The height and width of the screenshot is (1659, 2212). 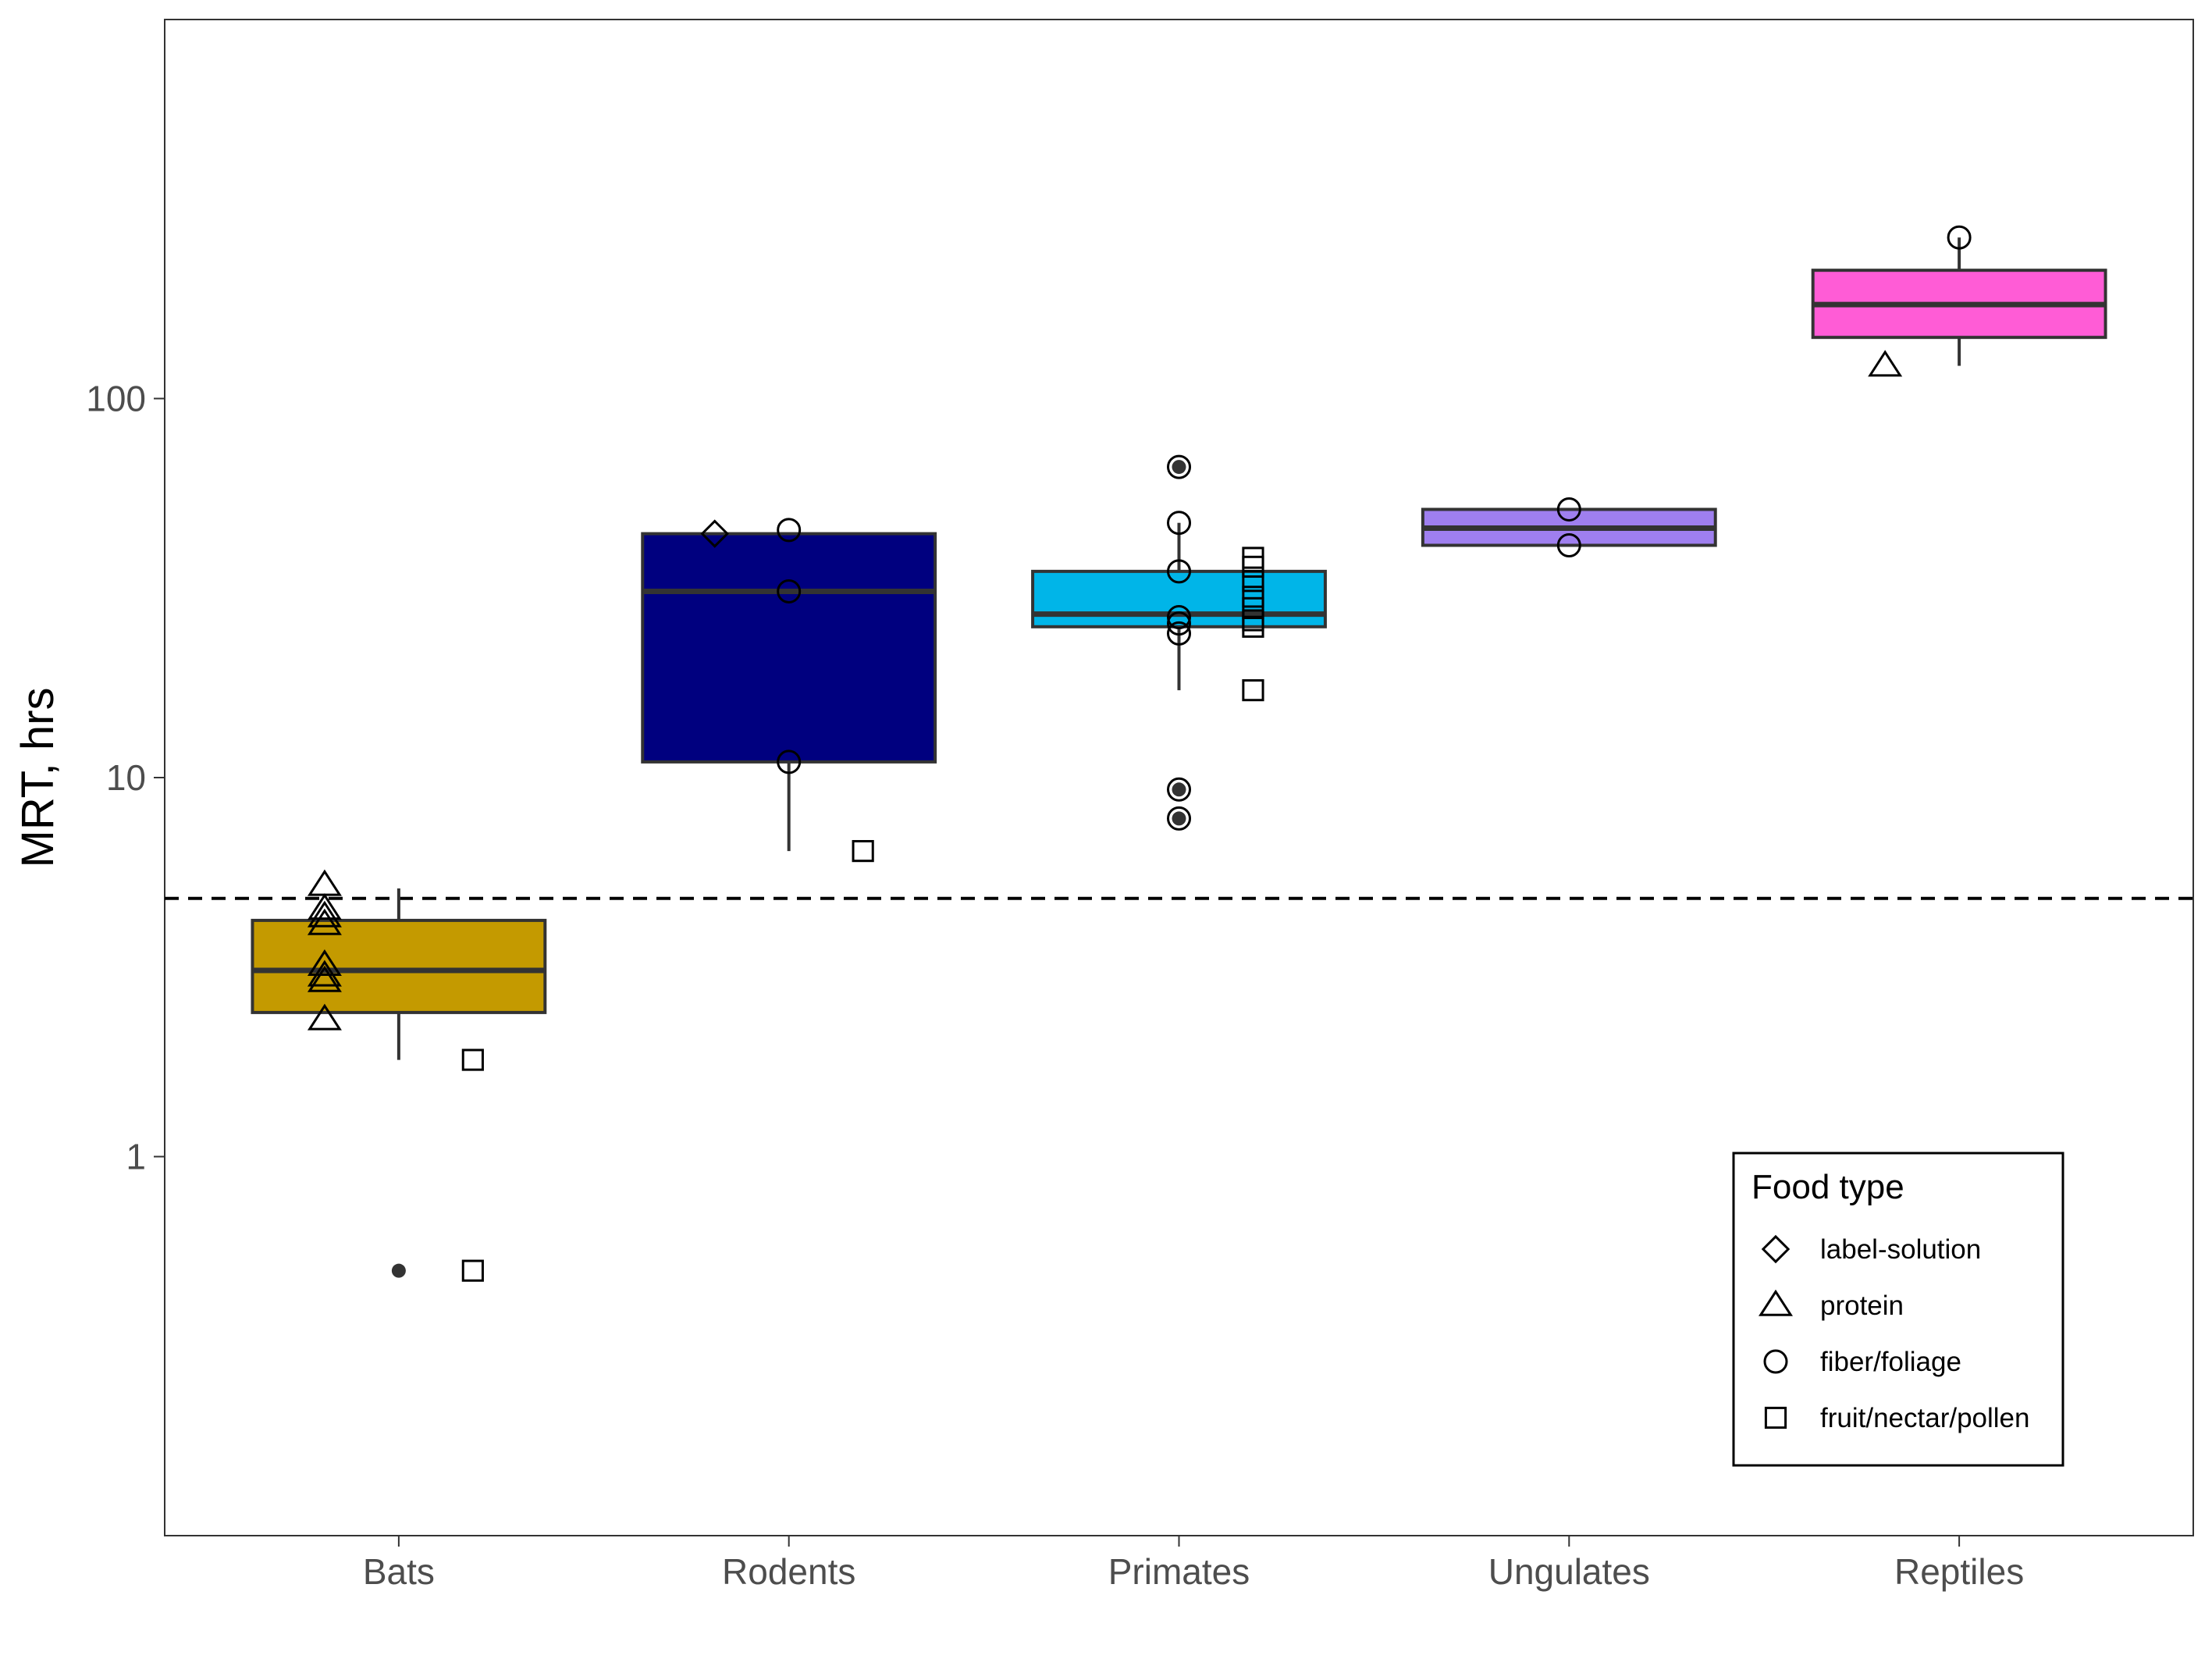 I want to click on legend-label: protein, so click(x=1862, y=1306).